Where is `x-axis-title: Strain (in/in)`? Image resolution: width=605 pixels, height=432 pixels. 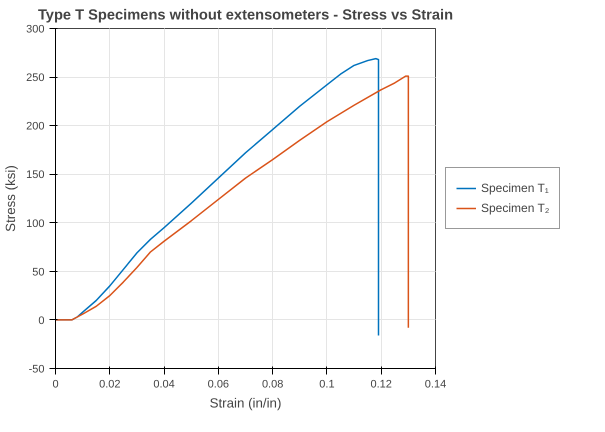 x-axis-title: Strain (in/in) is located at coordinates (246, 403).